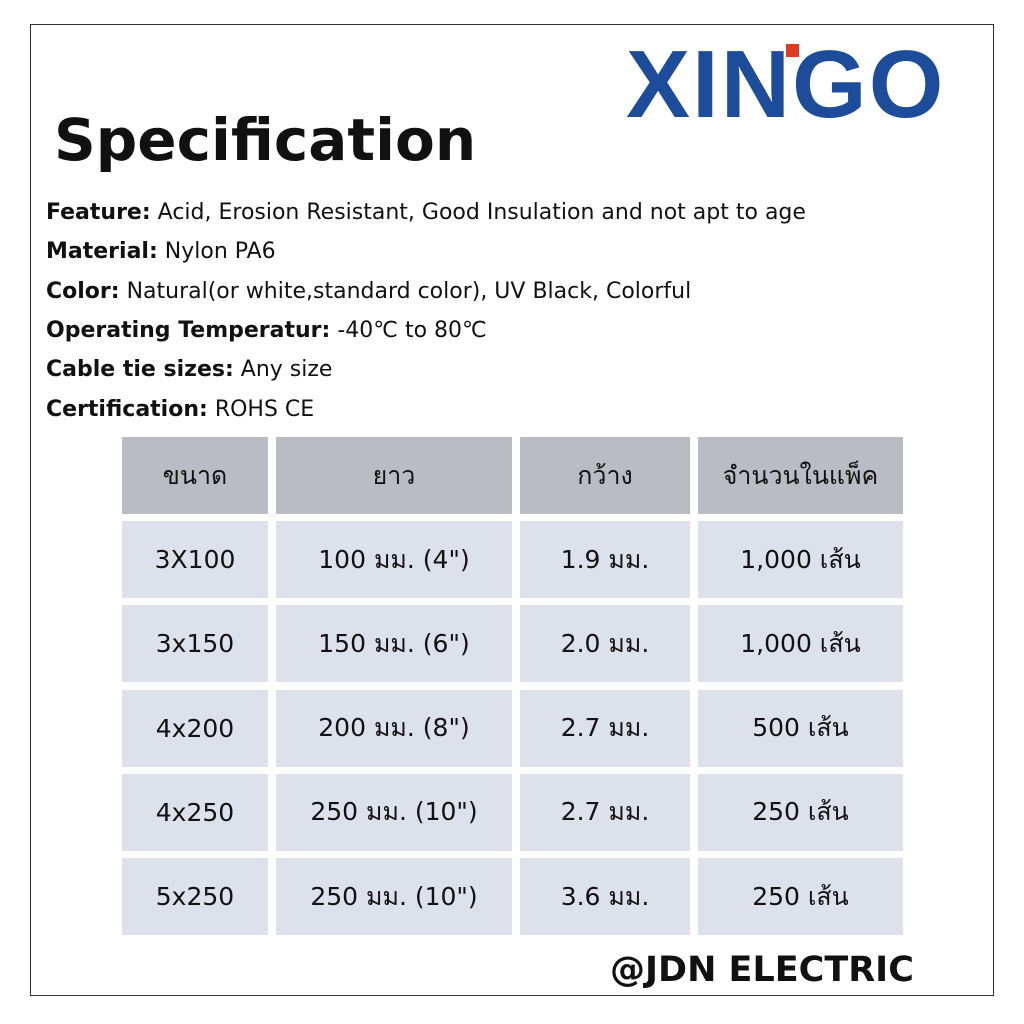 This screenshot has width=1024, height=1024. I want to click on spec-line: Cable tie sizes: Any size, so click(189, 370).